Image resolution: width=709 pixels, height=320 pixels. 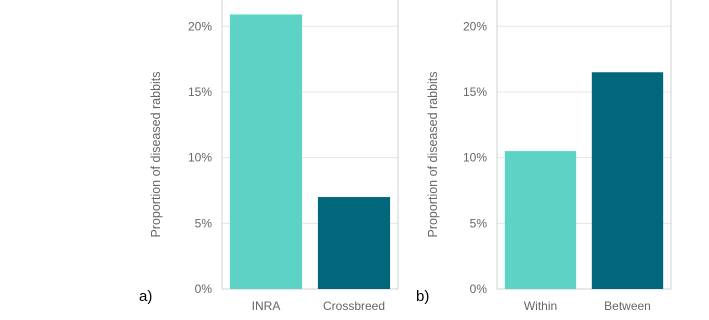 I want to click on x-tick-label: INRA, so click(x=266, y=306).